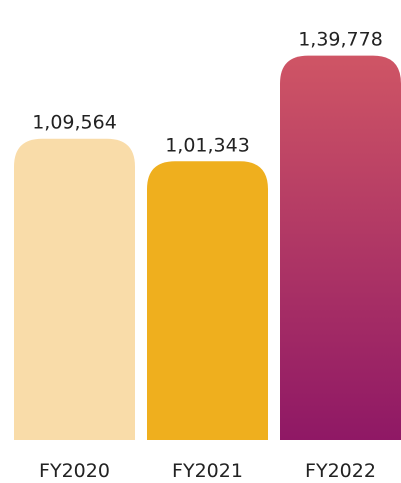  What do you see at coordinates (207, 145) in the screenshot?
I see `value-label-fy2021: 1,01,343` at bounding box center [207, 145].